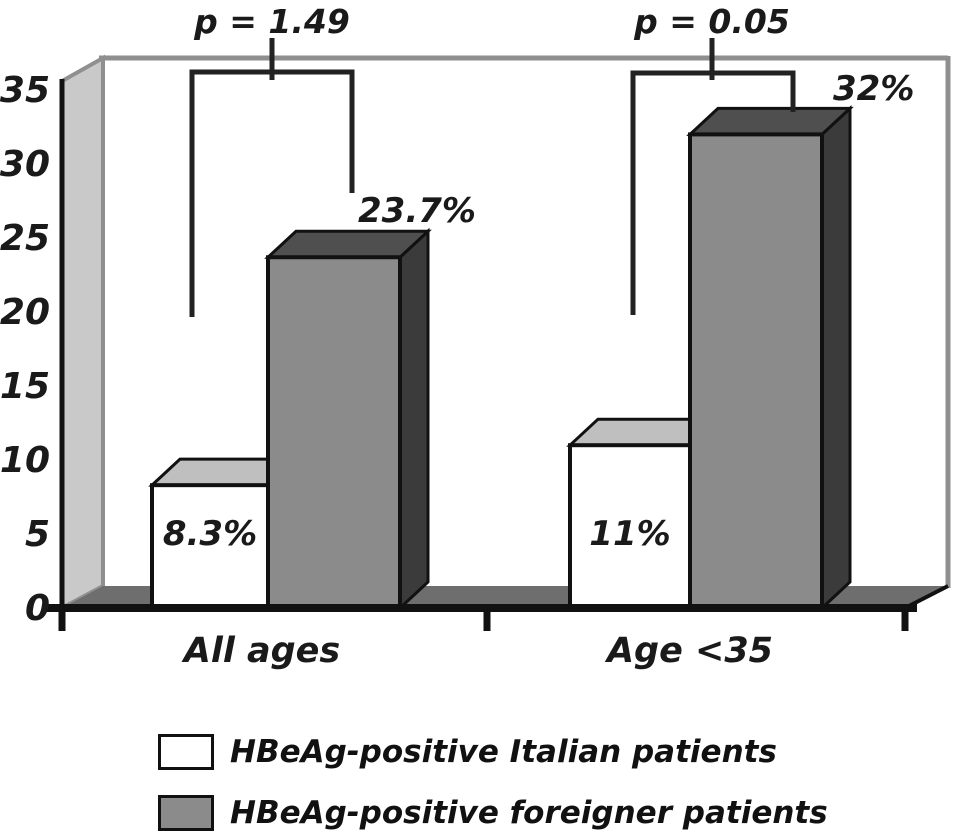 The width and height of the screenshot is (956, 839). I want to click on value-label-foreigner: 32%, so click(873, 89).